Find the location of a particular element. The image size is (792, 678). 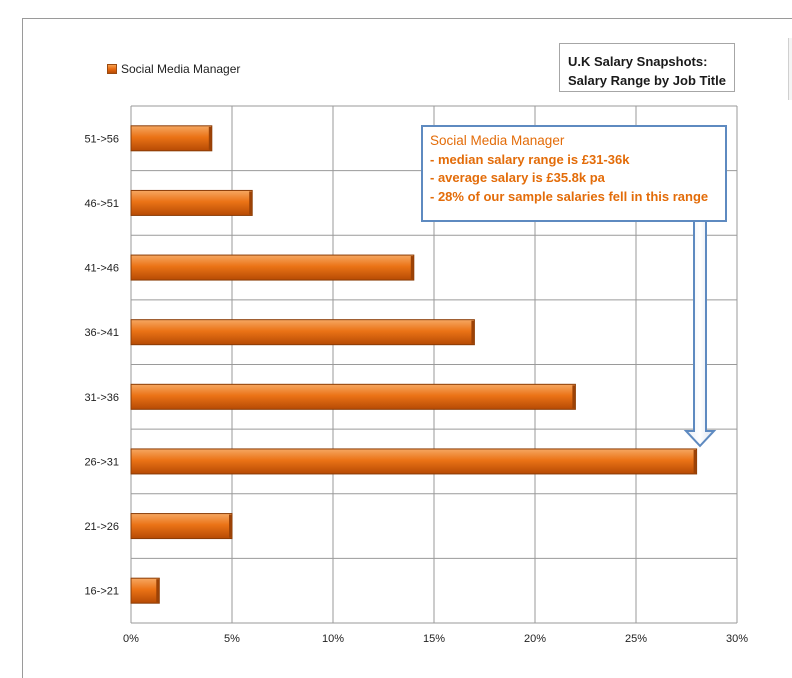

legend: Social Media Manager is located at coordinates (173, 69).